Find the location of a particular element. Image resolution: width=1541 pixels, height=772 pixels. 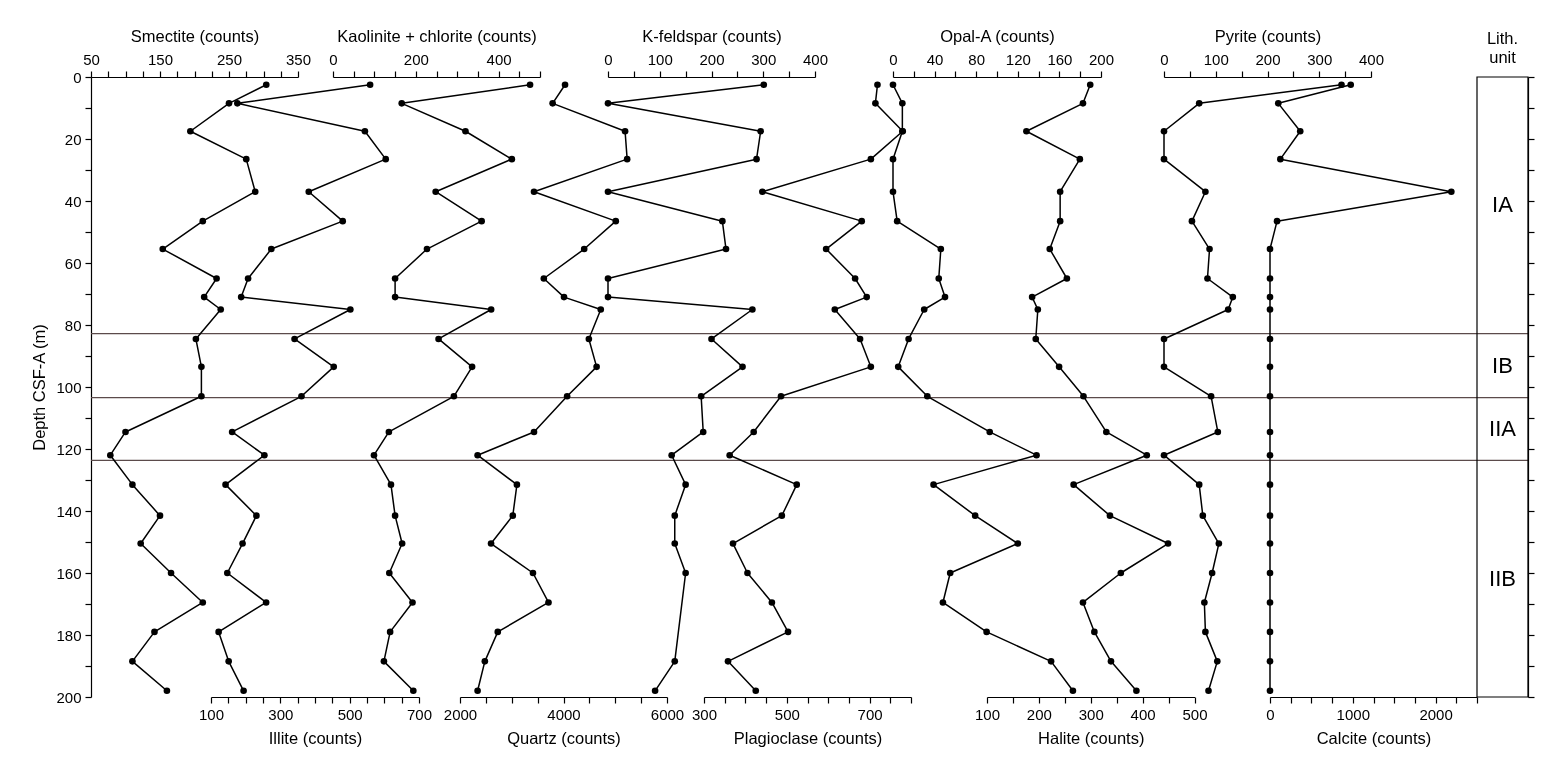

text: IB is located at coordinates (1502, 365).